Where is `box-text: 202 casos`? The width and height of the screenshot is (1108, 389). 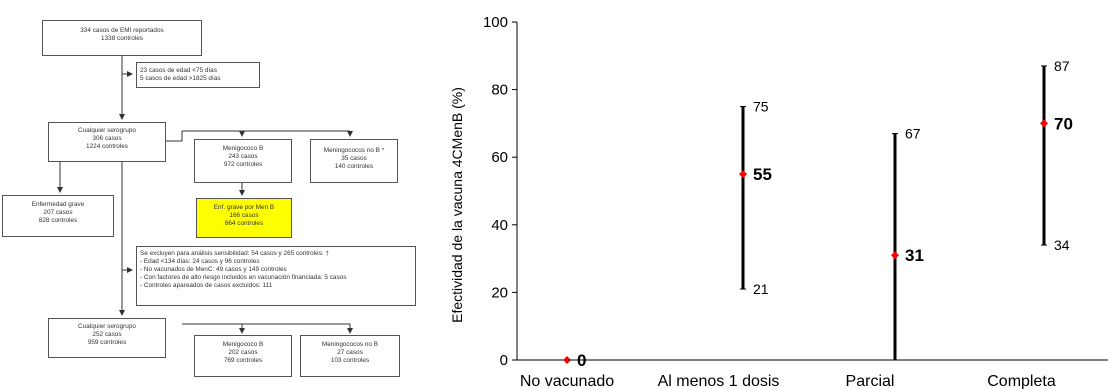
box-text: 202 casos is located at coordinates (243, 352).